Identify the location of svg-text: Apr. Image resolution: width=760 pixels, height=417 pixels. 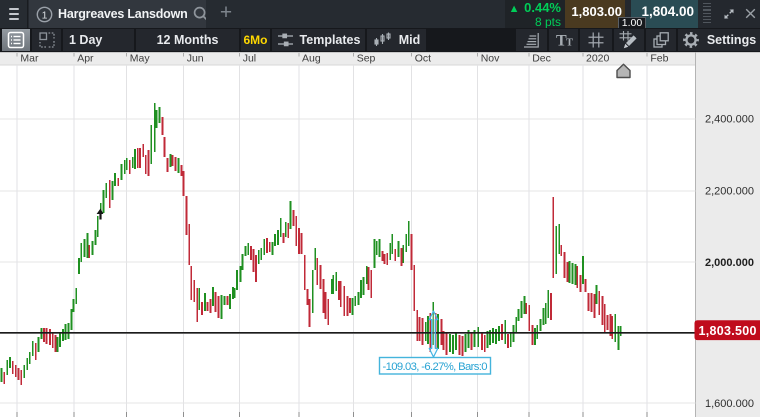
(85, 59).